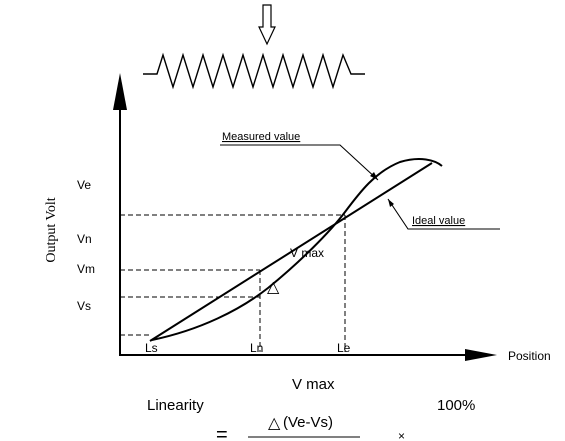  I want to click on y-tick-ve: Ve, so click(84, 185).